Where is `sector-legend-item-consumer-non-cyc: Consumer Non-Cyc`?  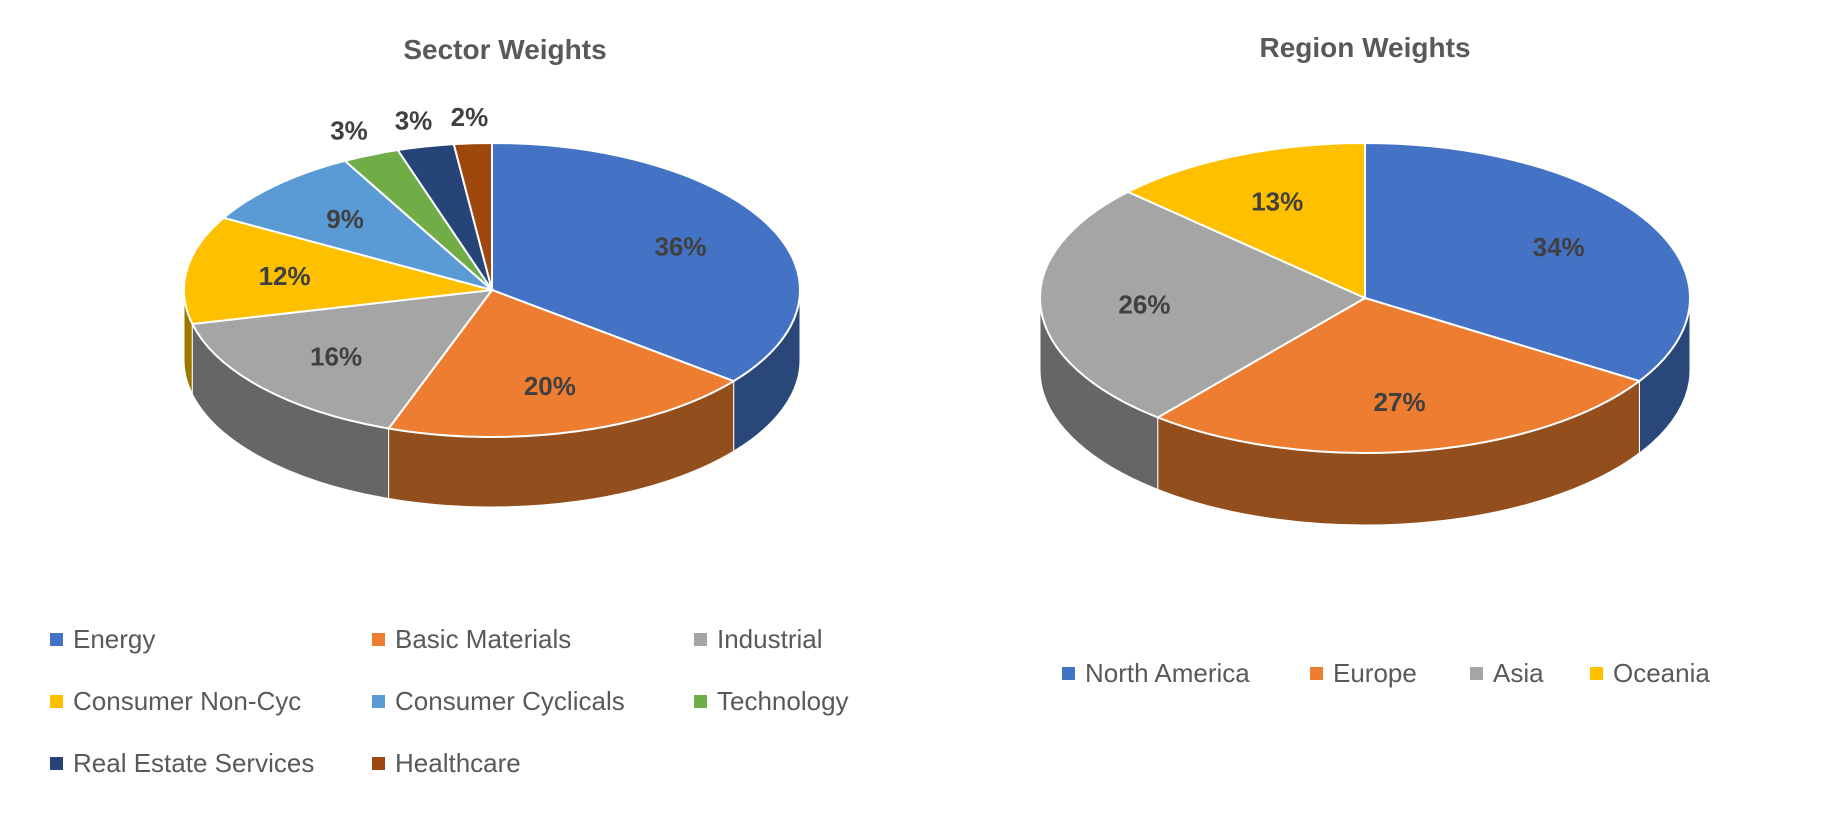 sector-legend-item-consumer-non-cyc: Consumer Non-Cyc is located at coordinates (175, 701).